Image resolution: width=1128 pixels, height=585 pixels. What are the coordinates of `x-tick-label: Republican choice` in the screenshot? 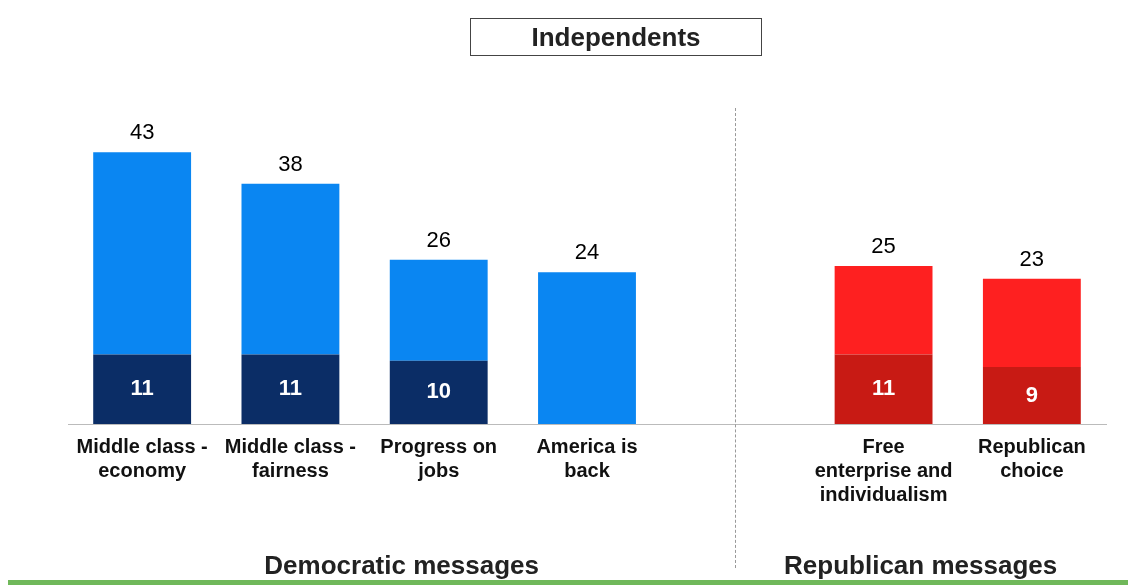 It's located at (1031, 457).